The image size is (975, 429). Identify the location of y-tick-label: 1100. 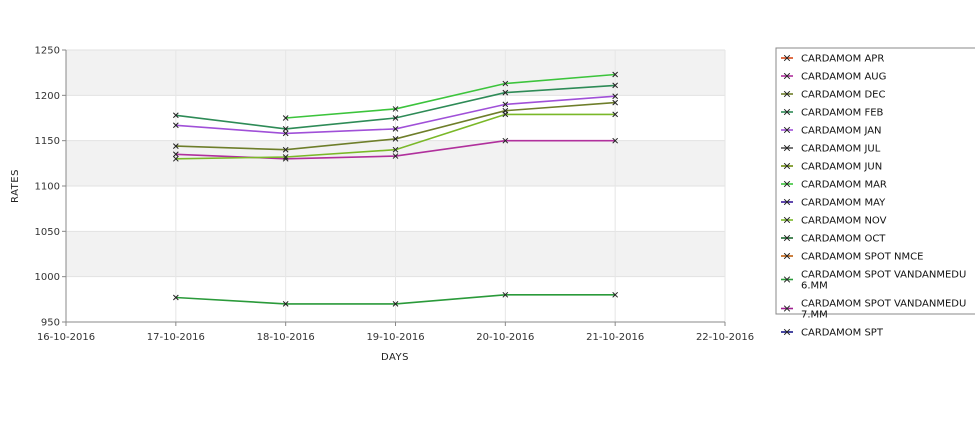
(47, 187).